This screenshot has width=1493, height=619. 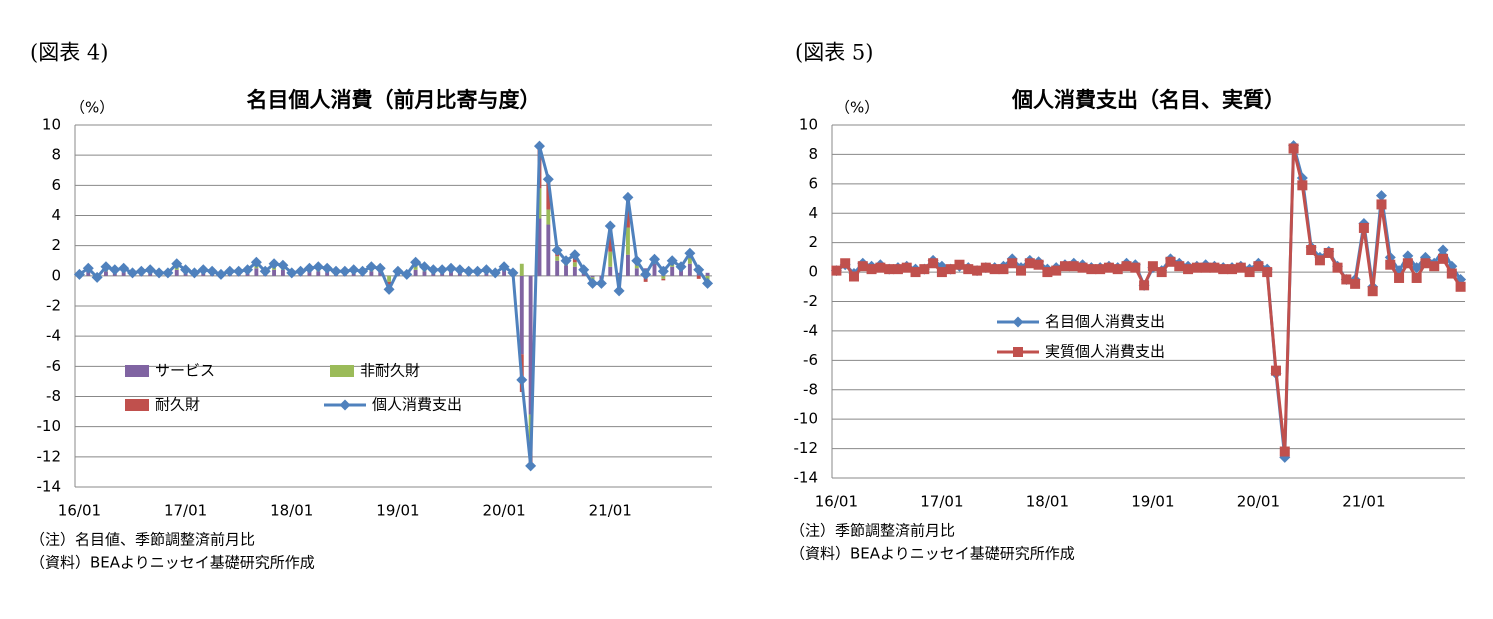 I want to click on y-tick-label: -14, so click(x=806, y=478).